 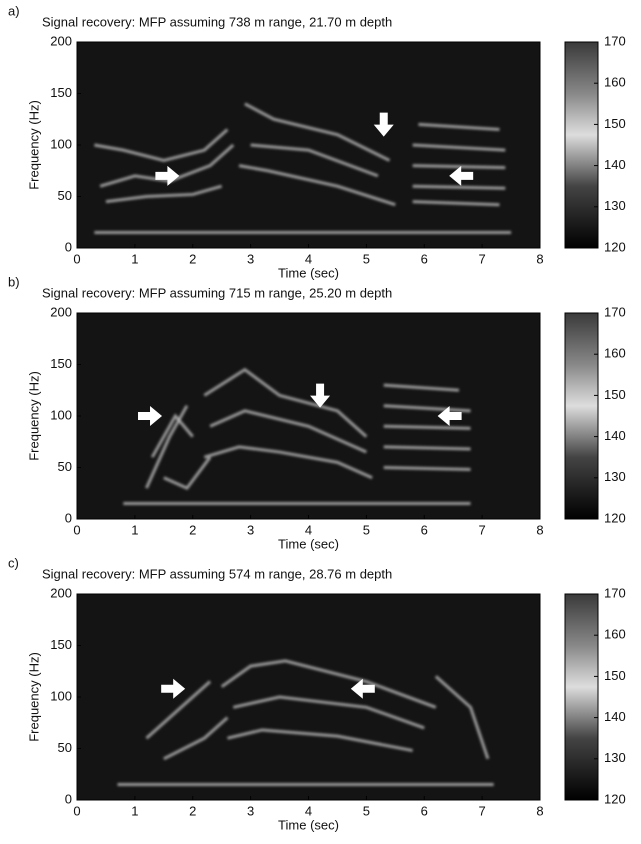 What do you see at coordinates (13, 562) in the screenshot?
I see `panel-label: c)` at bounding box center [13, 562].